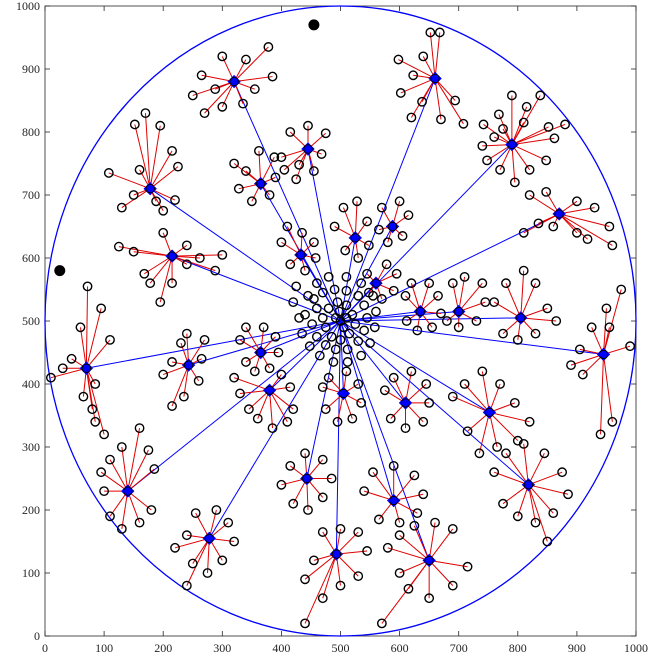 This screenshot has width=652, height=659. I want to click on x-tick-label: 900, so click(577, 648).